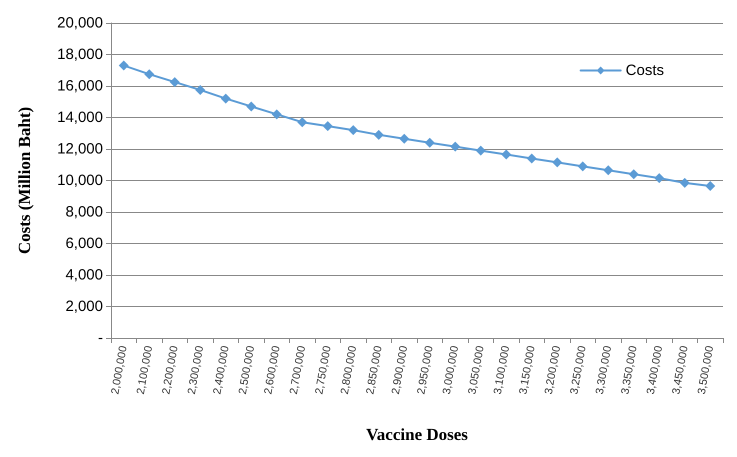 The height and width of the screenshot is (457, 737). What do you see at coordinates (374, 370) in the screenshot?
I see `x-tick-label: 2,850,000` at bounding box center [374, 370].